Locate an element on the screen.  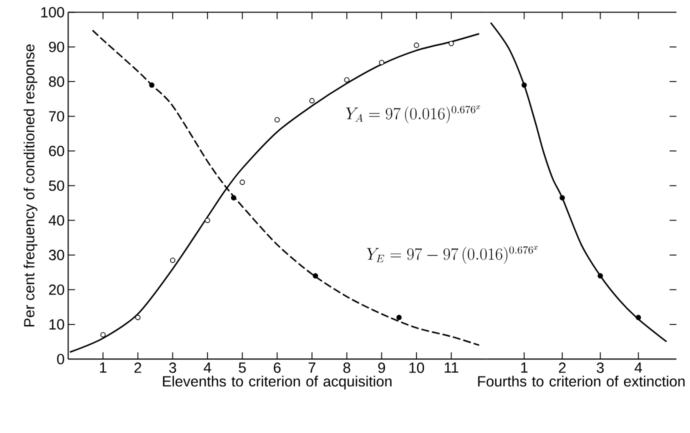
annotation: $Y_A = 97\,(0.016)^{0.676^{x}}$ is located at coordinates (413, 115).